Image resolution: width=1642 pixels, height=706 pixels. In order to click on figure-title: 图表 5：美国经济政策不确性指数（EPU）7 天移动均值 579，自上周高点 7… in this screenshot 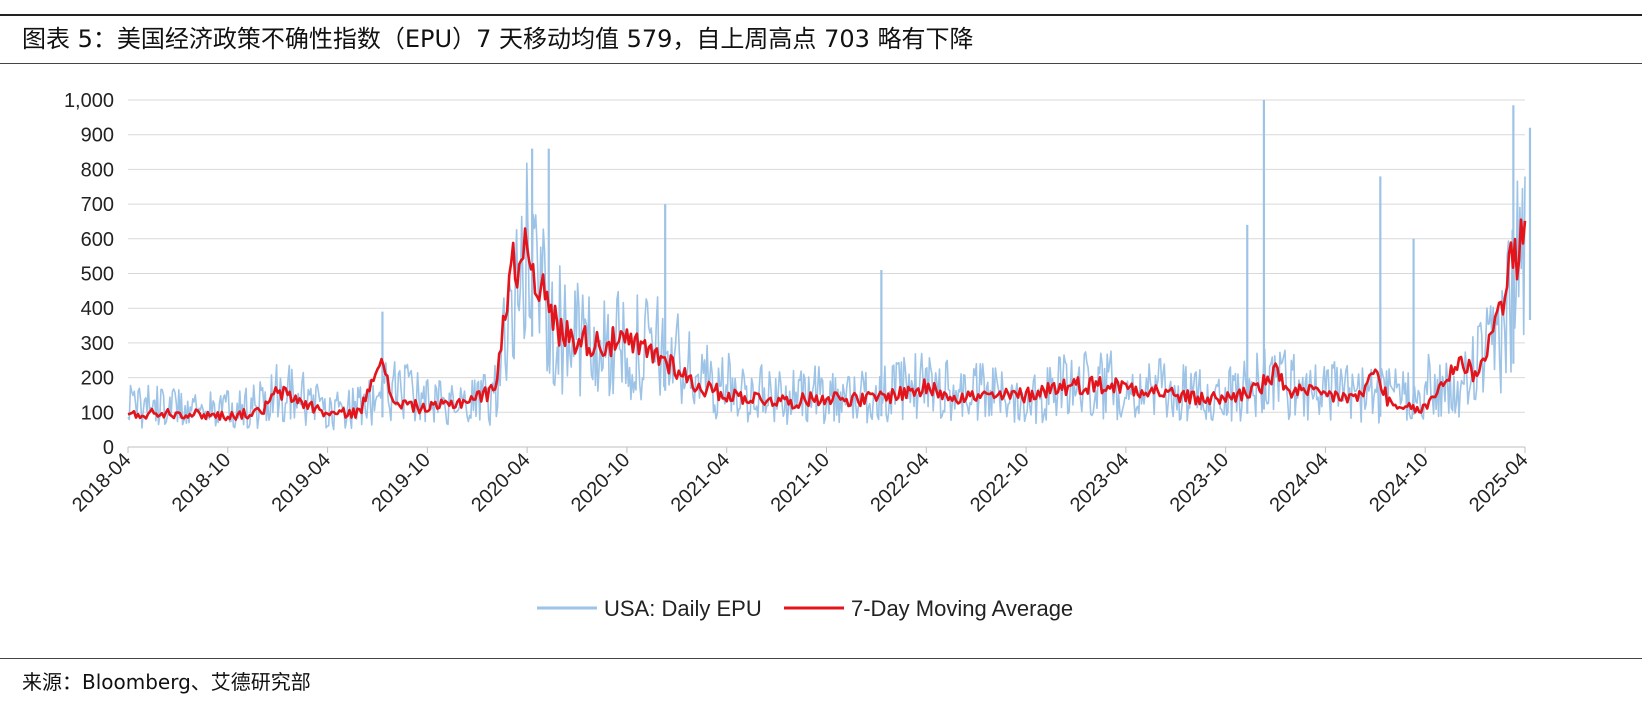, I will do `click(498, 39)`.